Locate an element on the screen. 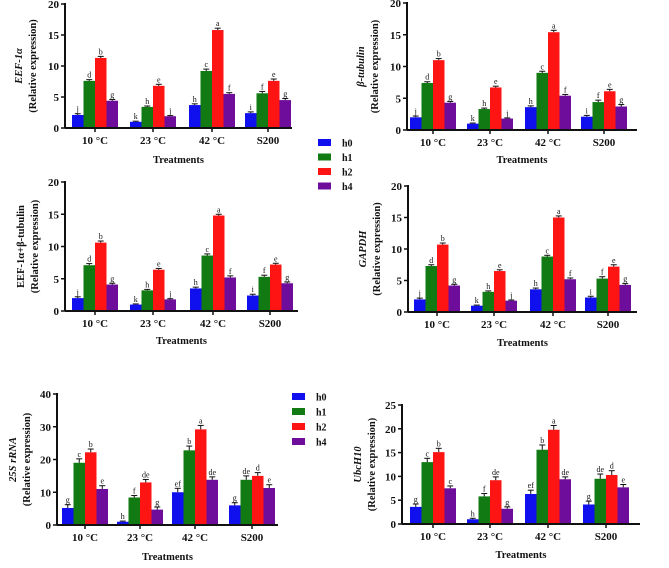 Image resolution: width=669 pixels, height=568 pixels. significance-letter: i is located at coordinates (587, 110).